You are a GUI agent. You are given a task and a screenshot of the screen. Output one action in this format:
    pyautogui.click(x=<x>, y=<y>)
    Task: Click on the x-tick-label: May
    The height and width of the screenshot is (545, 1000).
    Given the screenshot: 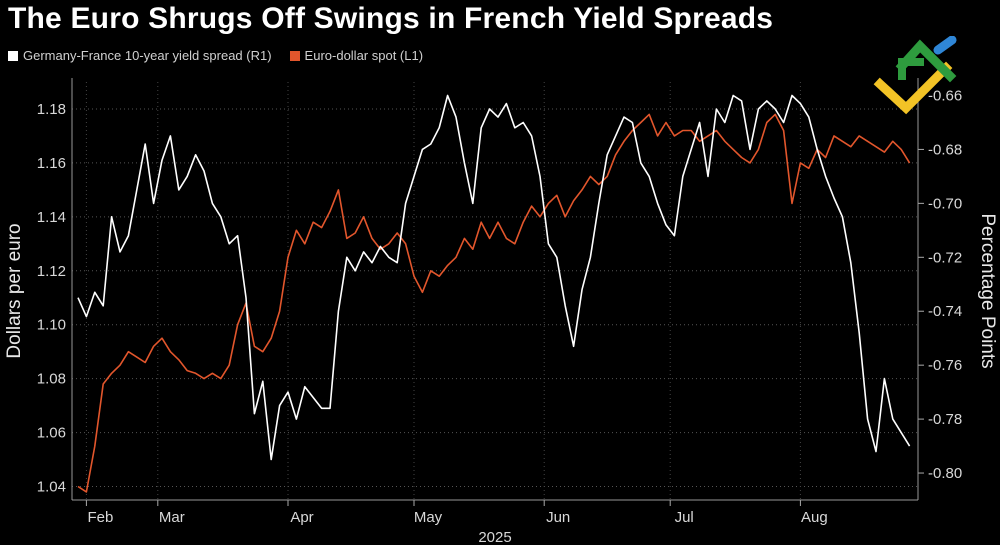 What is the action you would take?
    pyautogui.click(x=428, y=517)
    